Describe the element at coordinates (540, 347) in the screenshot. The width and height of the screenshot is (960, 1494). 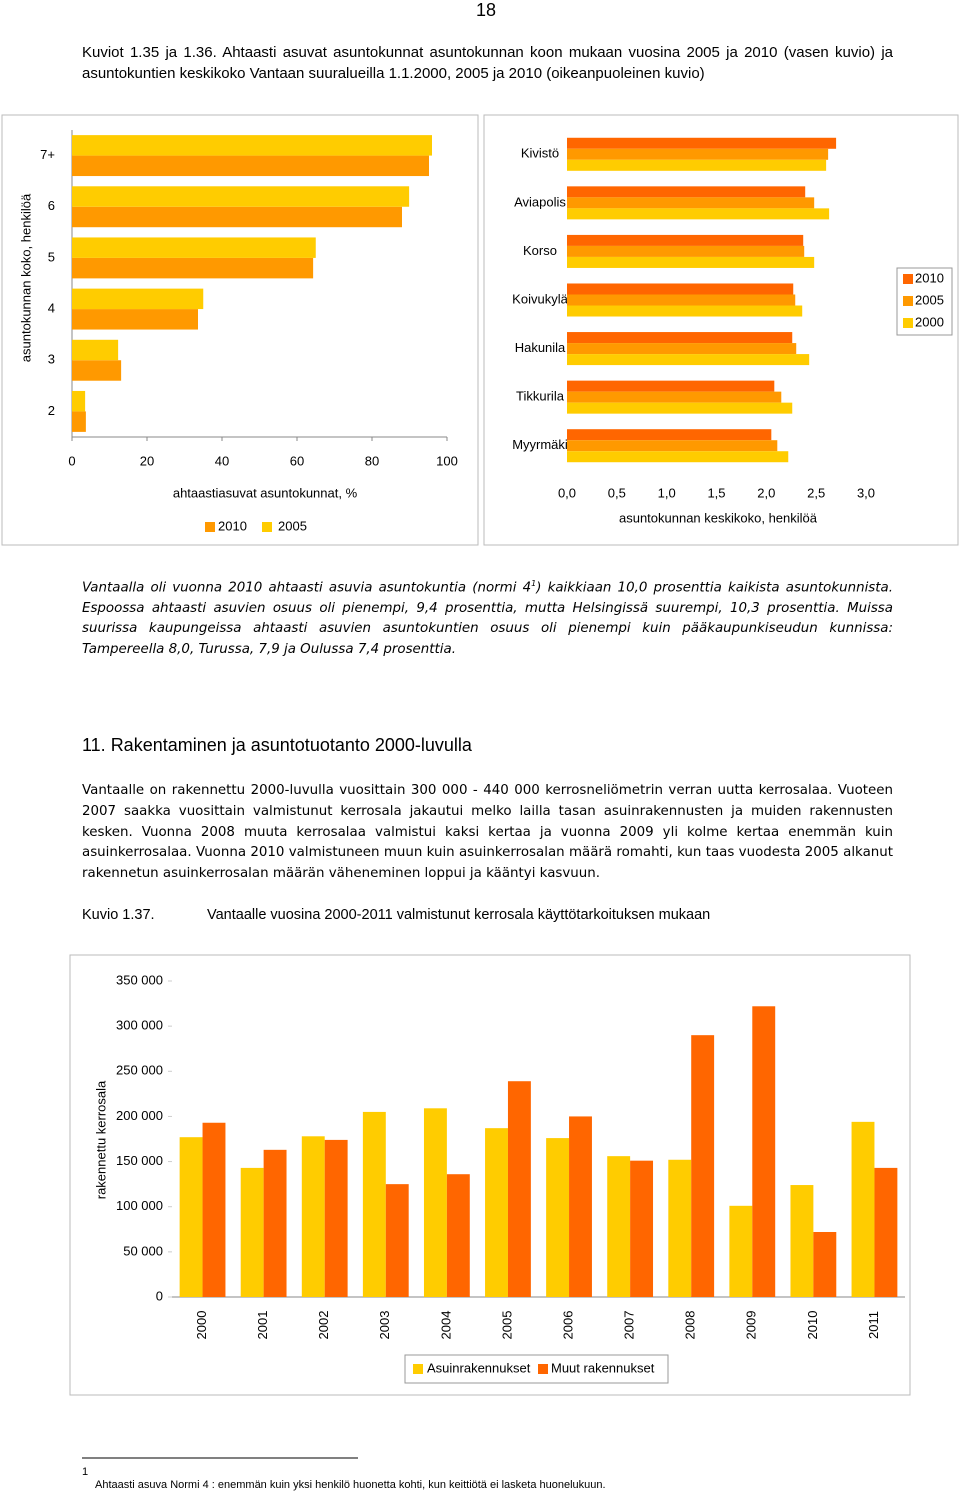
I see `category-label: Hakunila` at that location.